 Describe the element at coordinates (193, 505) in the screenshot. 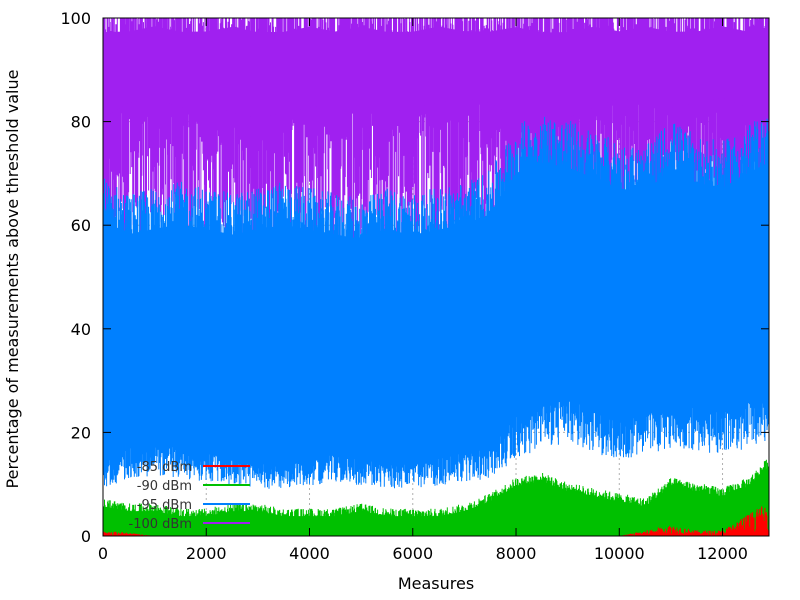

I see `legend-item: -95 dBm` at that location.